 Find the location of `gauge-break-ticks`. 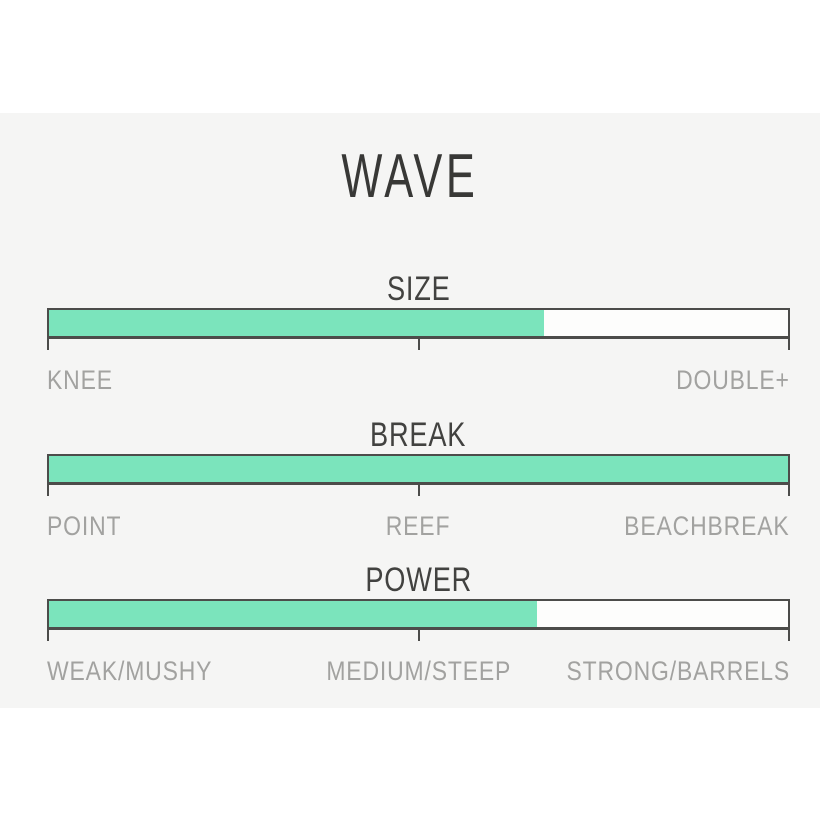

gauge-break-ticks is located at coordinates (418, 490).